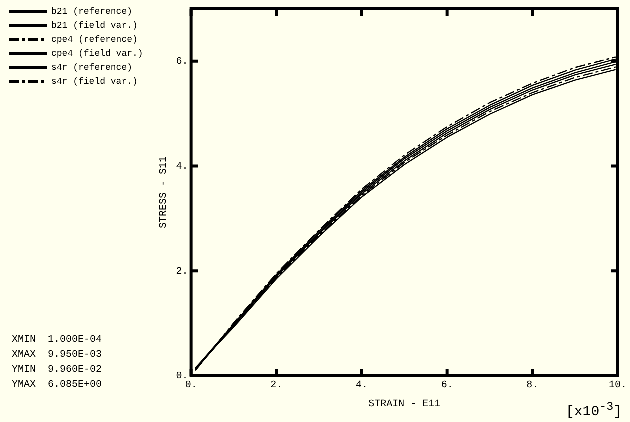 The image size is (630, 422). I want to click on legend-label: s4r (reference), so click(92, 67).